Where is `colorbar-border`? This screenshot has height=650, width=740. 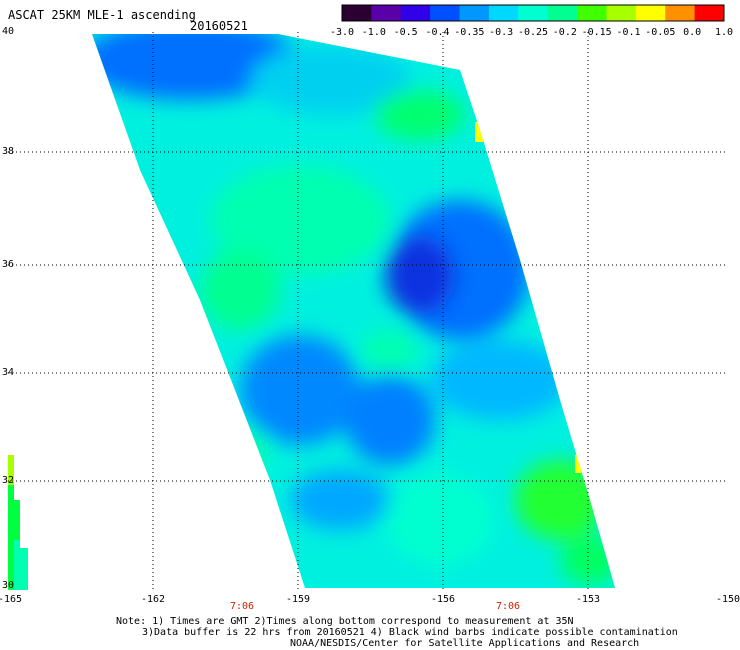 colorbar-border is located at coordinates (533, 13).